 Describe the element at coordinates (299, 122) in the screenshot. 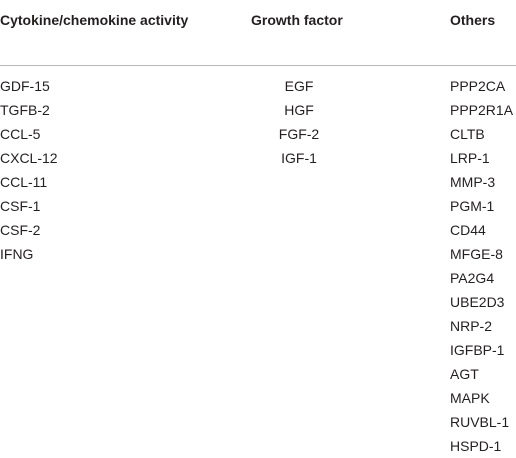

I see `column-growth-factor: EGF HGF FGF-2 IGF-1` at that location.